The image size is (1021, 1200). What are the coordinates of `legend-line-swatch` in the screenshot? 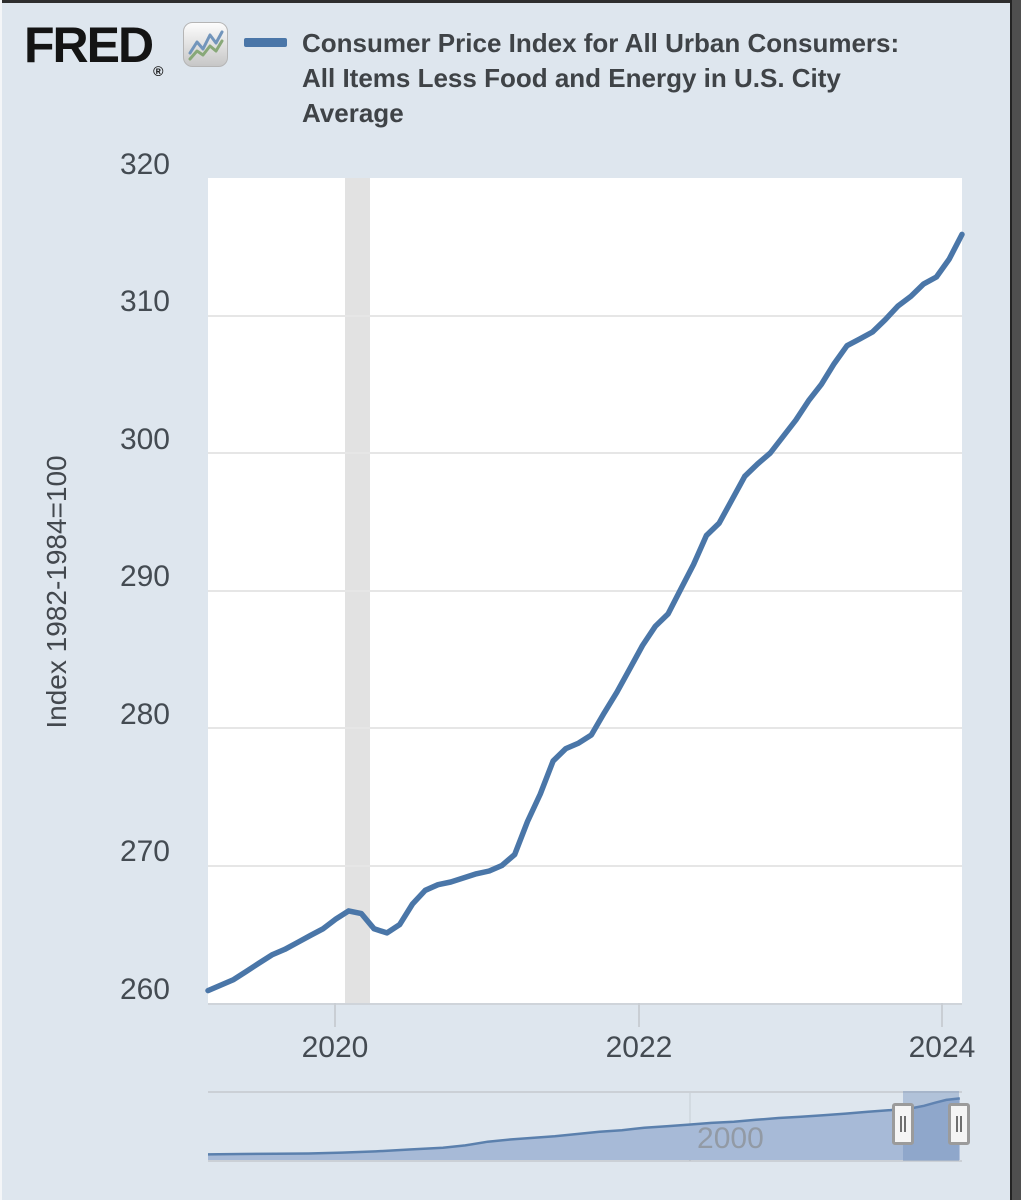 It's located at (265, 42).